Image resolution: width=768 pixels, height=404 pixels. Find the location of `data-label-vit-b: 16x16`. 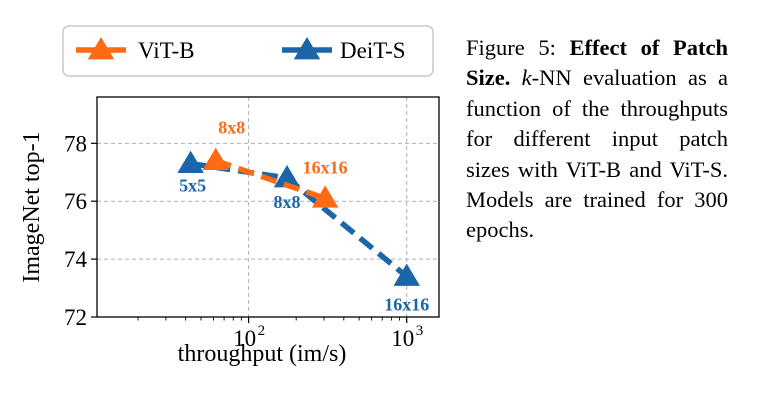

data-label-vit-b: 16x16 is located at coordinates (325, 167).